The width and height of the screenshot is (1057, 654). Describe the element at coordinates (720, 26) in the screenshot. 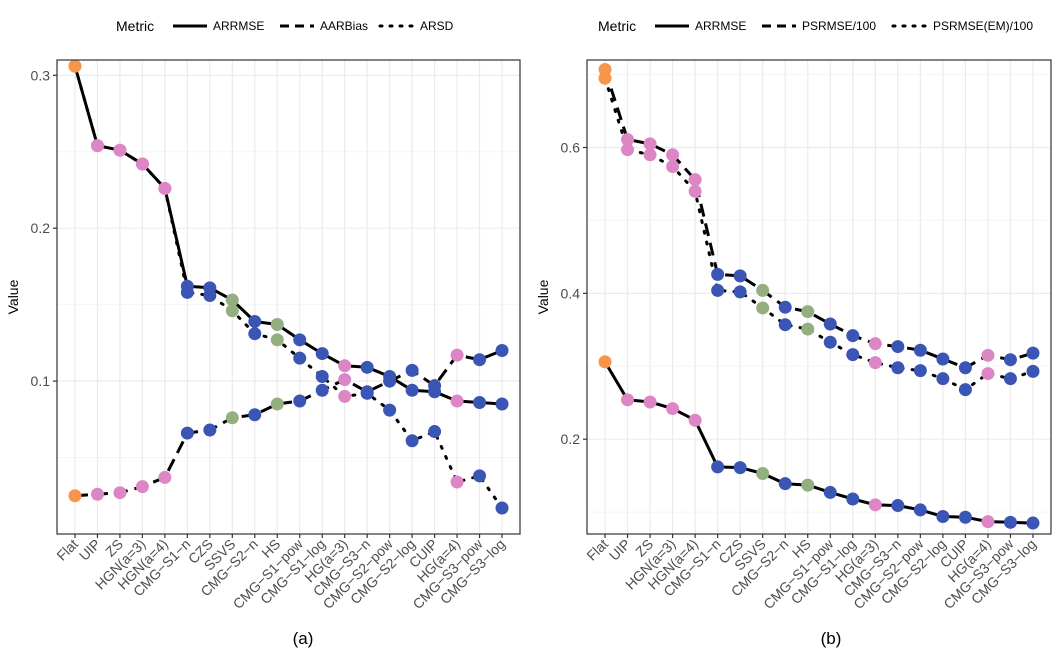

I see `legend-b-label-1: ARRMSE` at that location.